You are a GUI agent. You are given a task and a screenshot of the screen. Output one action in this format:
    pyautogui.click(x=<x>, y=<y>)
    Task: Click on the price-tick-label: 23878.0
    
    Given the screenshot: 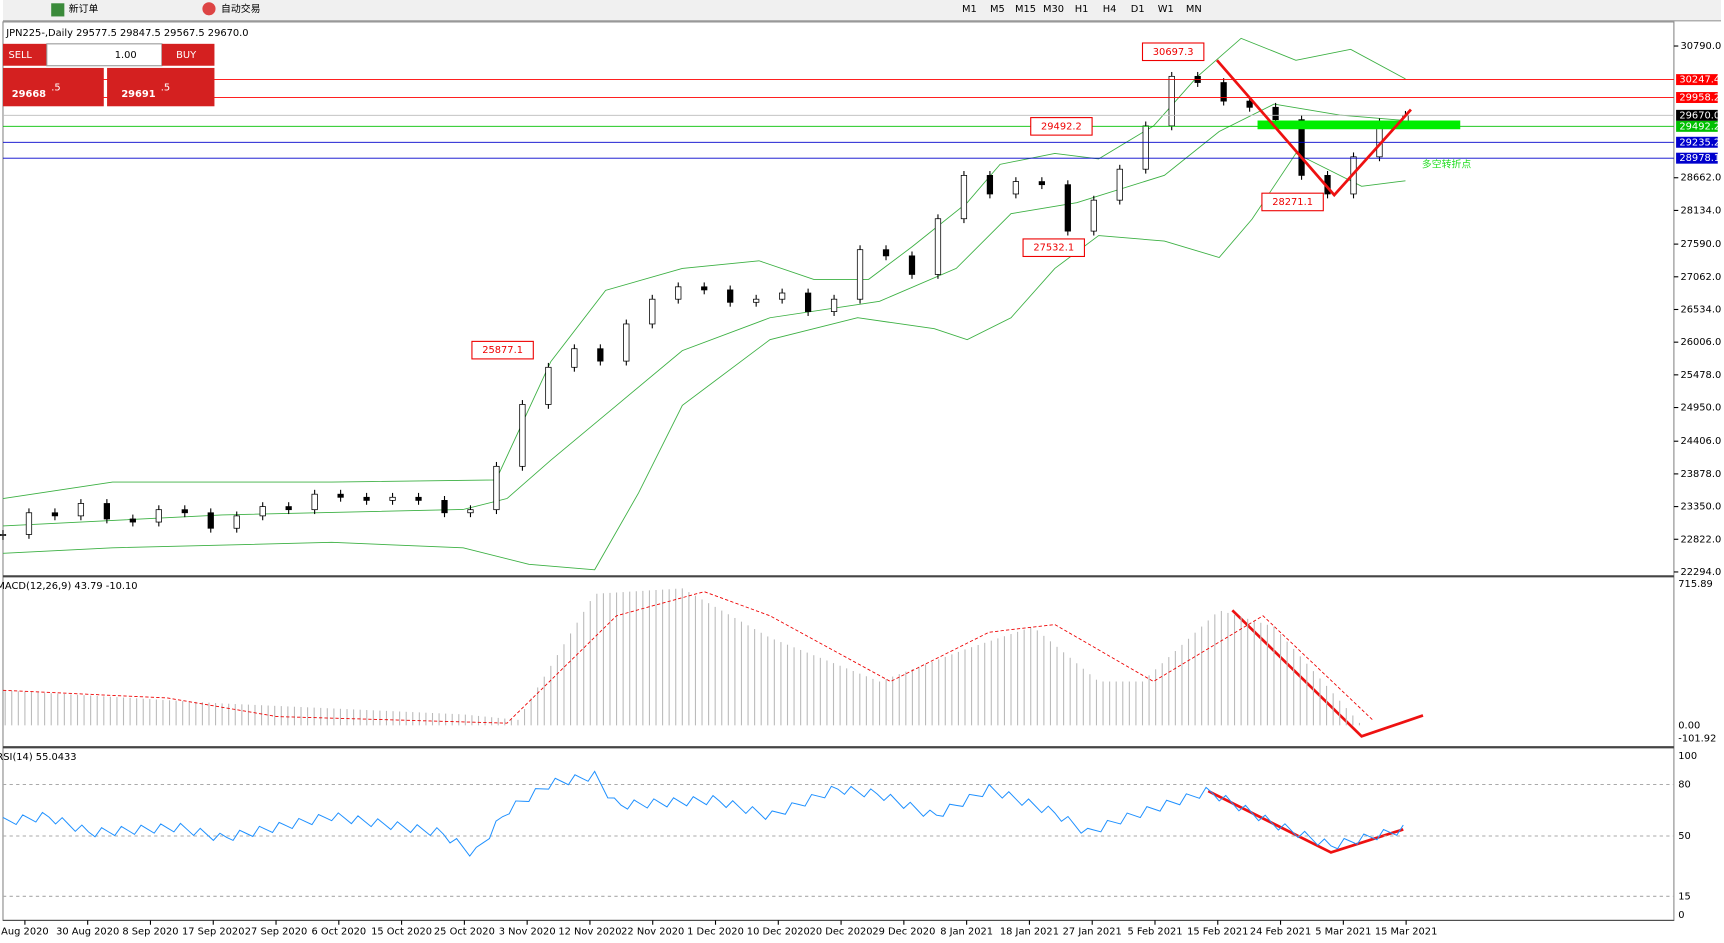 What is the action you would take?
    pyautogui.click(x=1700, y=474)
    